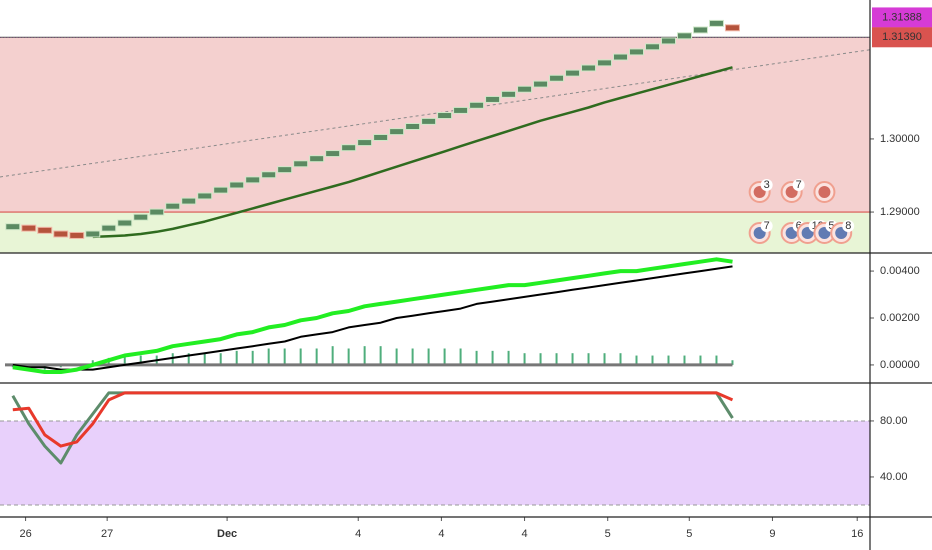 This screenshot has height=550, width=932. Describe the element at coordinates (900, 318) in the screenshot. I see `y-tick-label: 0.00200` at that location.